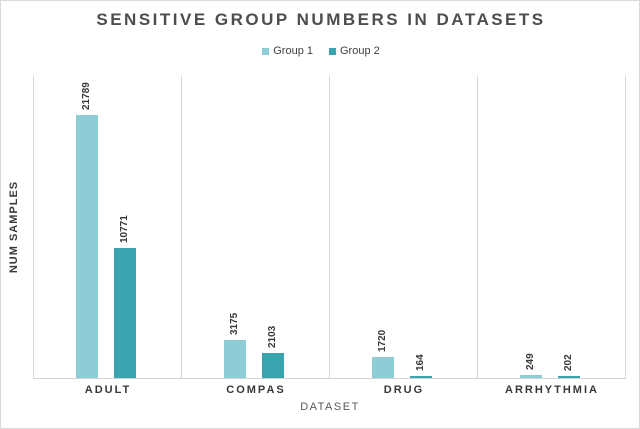 Image resolution: width=640 pixels, height=429 pixels. What do you see at coordinates (256, 390) in the screenshot?
I see `category-label-compas: COMPAS` at bounding box center [256, 390].